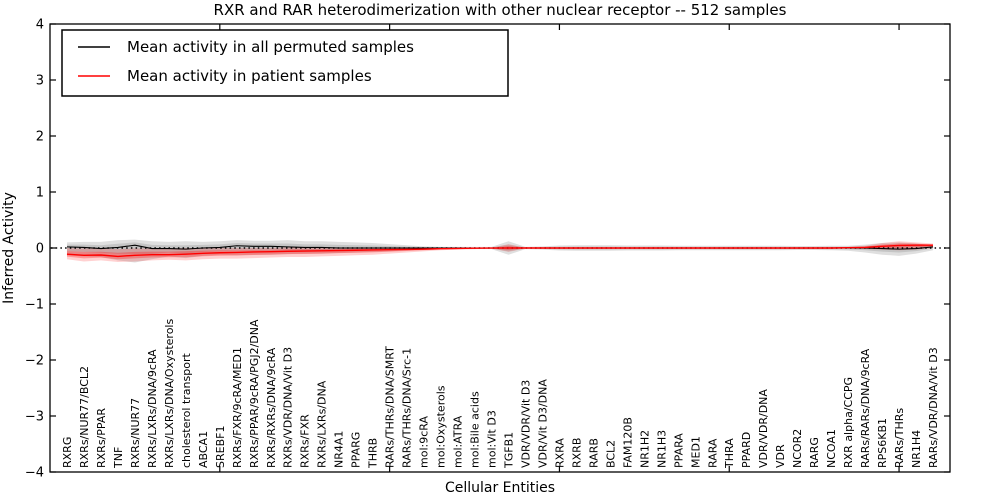  What do you see at coordinates (271, 407) in the screenshot?
I see `x-category-label: RXRs/RXRs/DNA/9cRA` at bounding box center [271, 407].